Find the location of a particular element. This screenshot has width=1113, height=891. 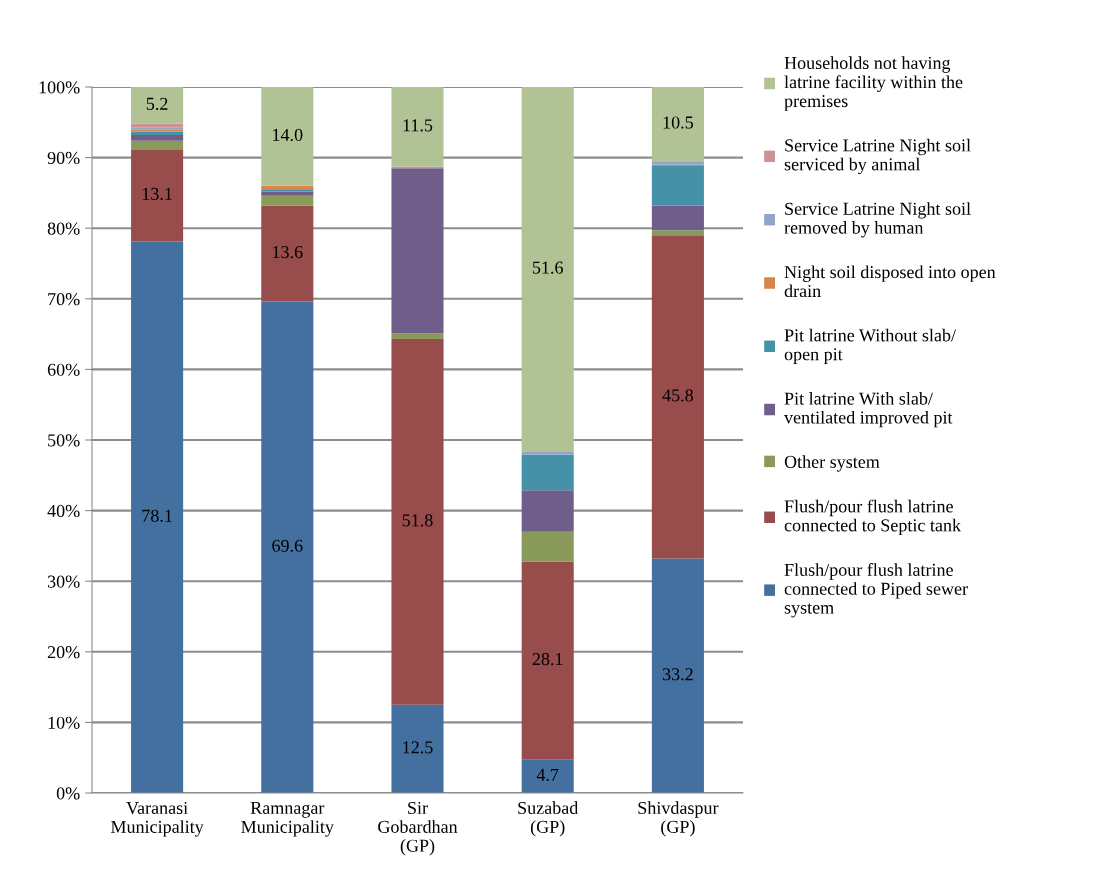

data-label: 33.2 is located at coordinates (677, 674).